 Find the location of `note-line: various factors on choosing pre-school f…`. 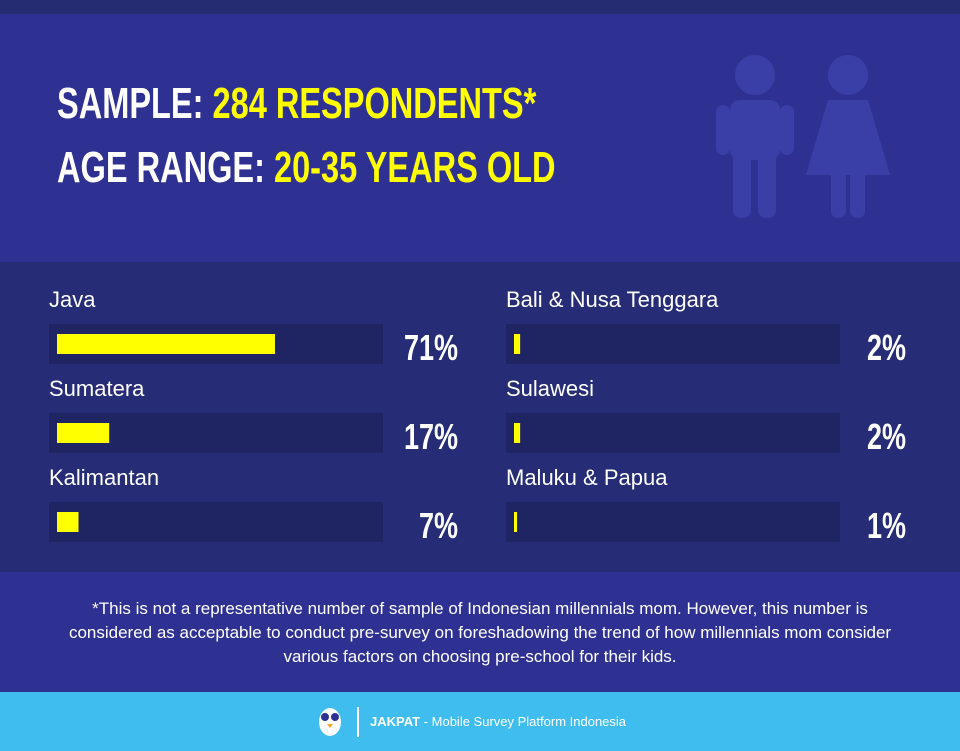

note-line: various factors on choosing pre-school f… is located at coordinates (479, 656).